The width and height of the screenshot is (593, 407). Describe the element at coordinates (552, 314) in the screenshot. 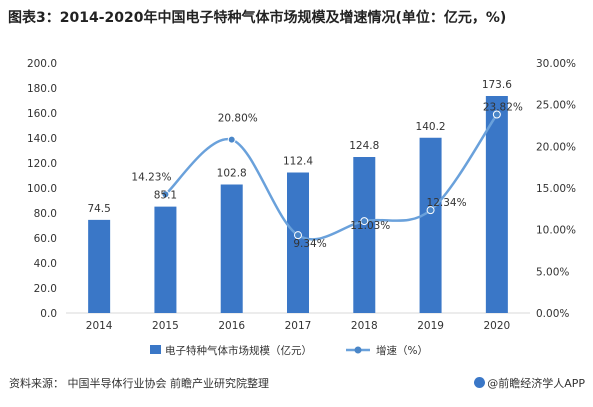

I see `y-right-tick-label: 0.00%` at that location.